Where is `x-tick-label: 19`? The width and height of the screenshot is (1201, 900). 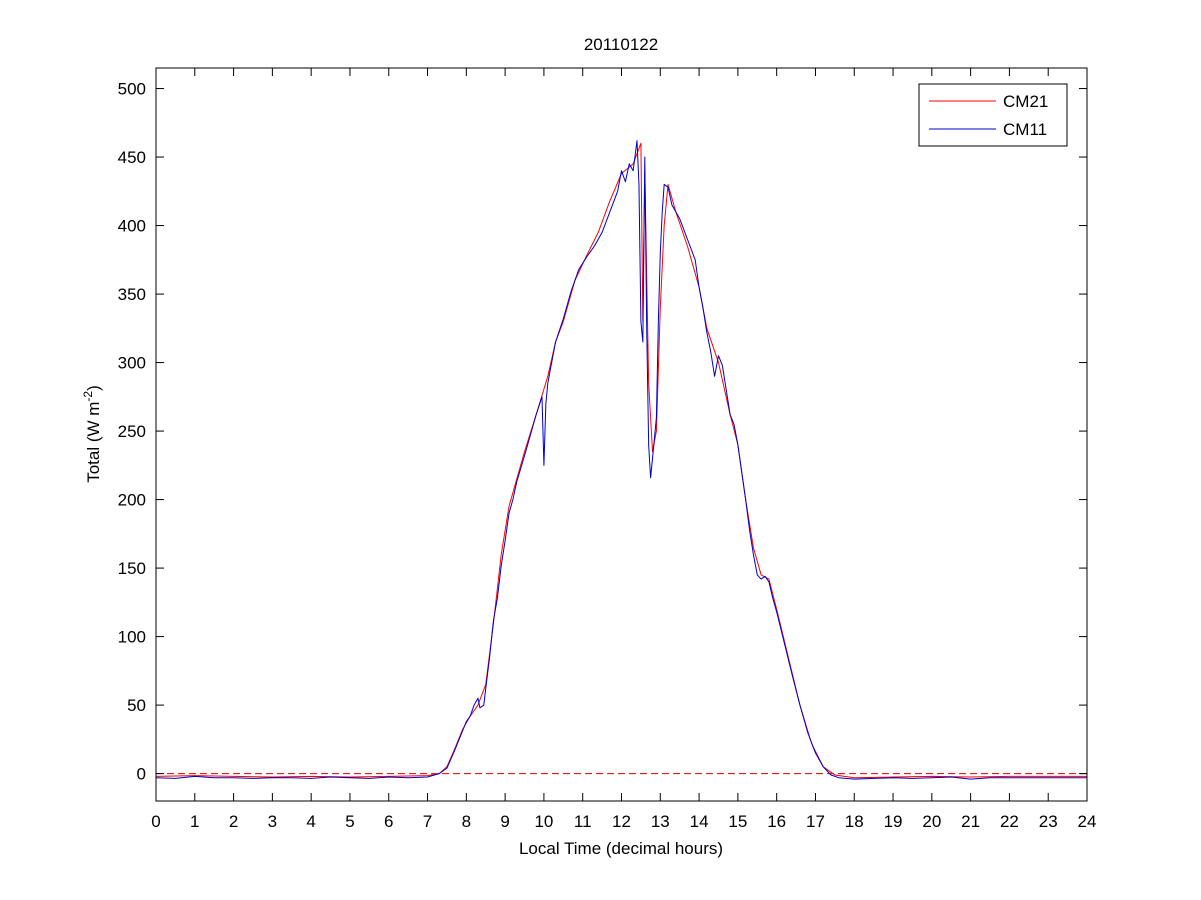
x-tick-label: 19 is located at coordinates (893, 821).